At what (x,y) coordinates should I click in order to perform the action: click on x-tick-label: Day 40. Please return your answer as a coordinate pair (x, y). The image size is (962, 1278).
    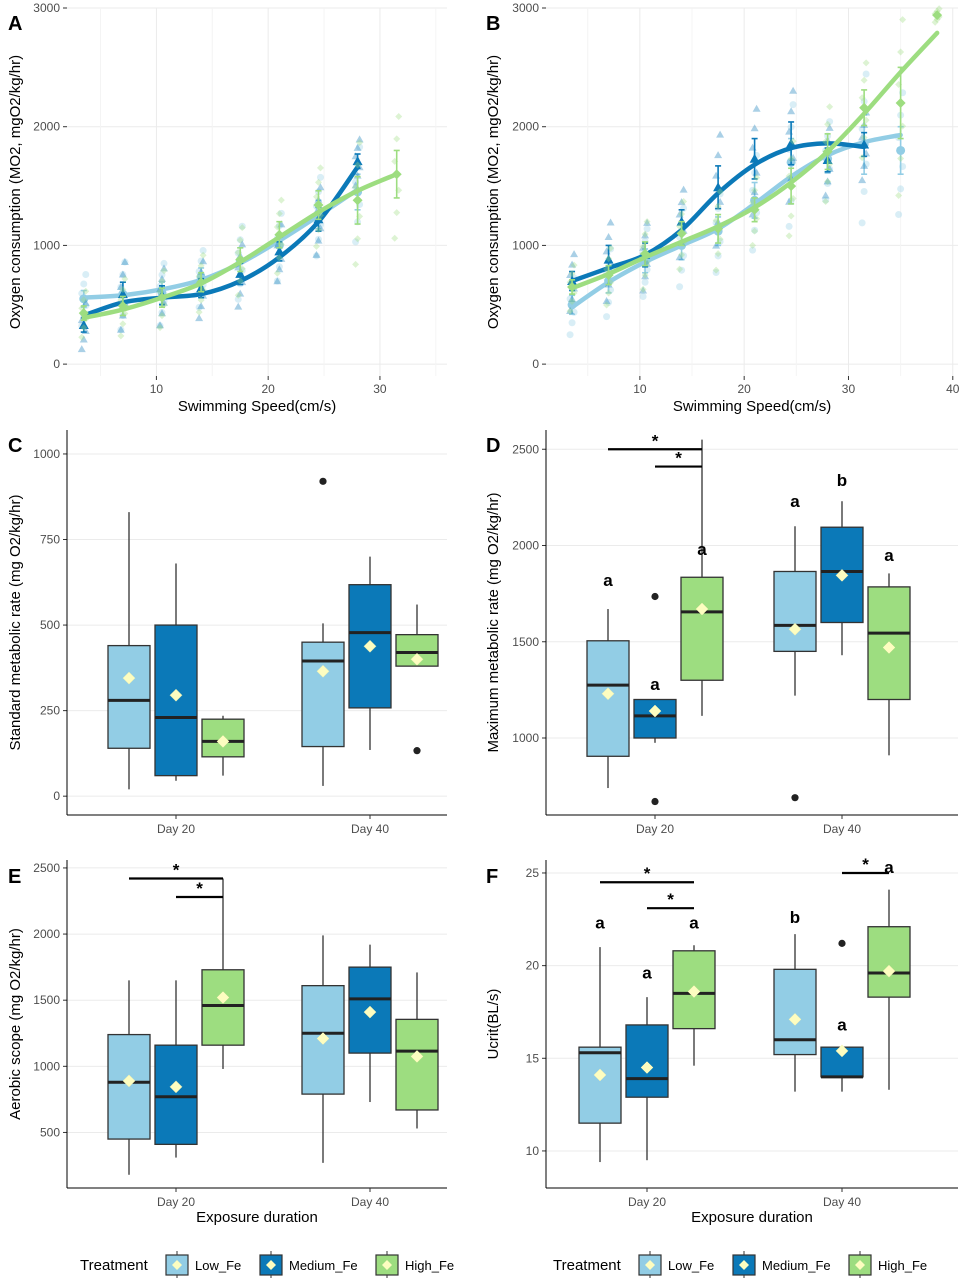
    Looking at the image, I should click on (842, 1202).